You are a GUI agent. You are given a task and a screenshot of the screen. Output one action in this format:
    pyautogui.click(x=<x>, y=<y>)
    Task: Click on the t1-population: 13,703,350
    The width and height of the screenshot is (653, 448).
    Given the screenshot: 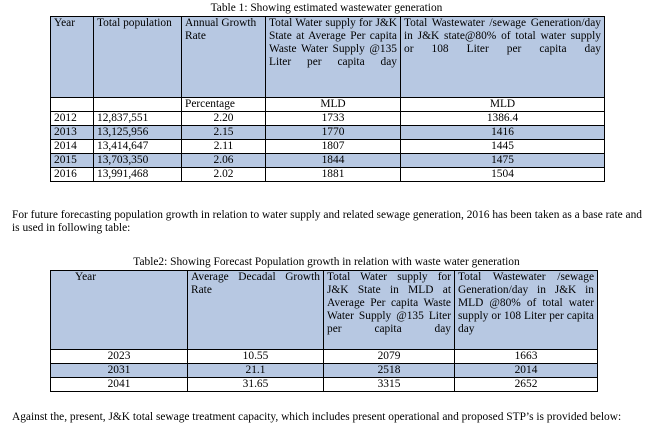 What is the action you would take?
    pyautogui.click(x=137, y=160)
    